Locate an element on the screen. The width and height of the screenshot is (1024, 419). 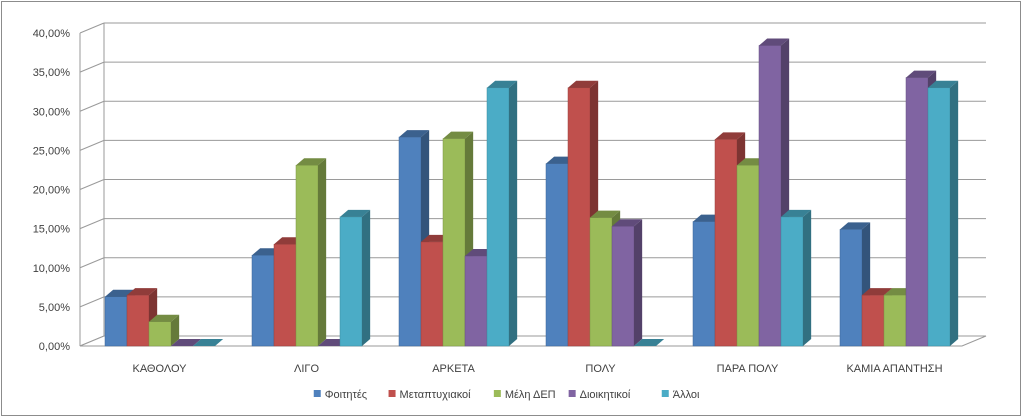
legend-label: Διοικητικοί is located at coordinates (605, 395).